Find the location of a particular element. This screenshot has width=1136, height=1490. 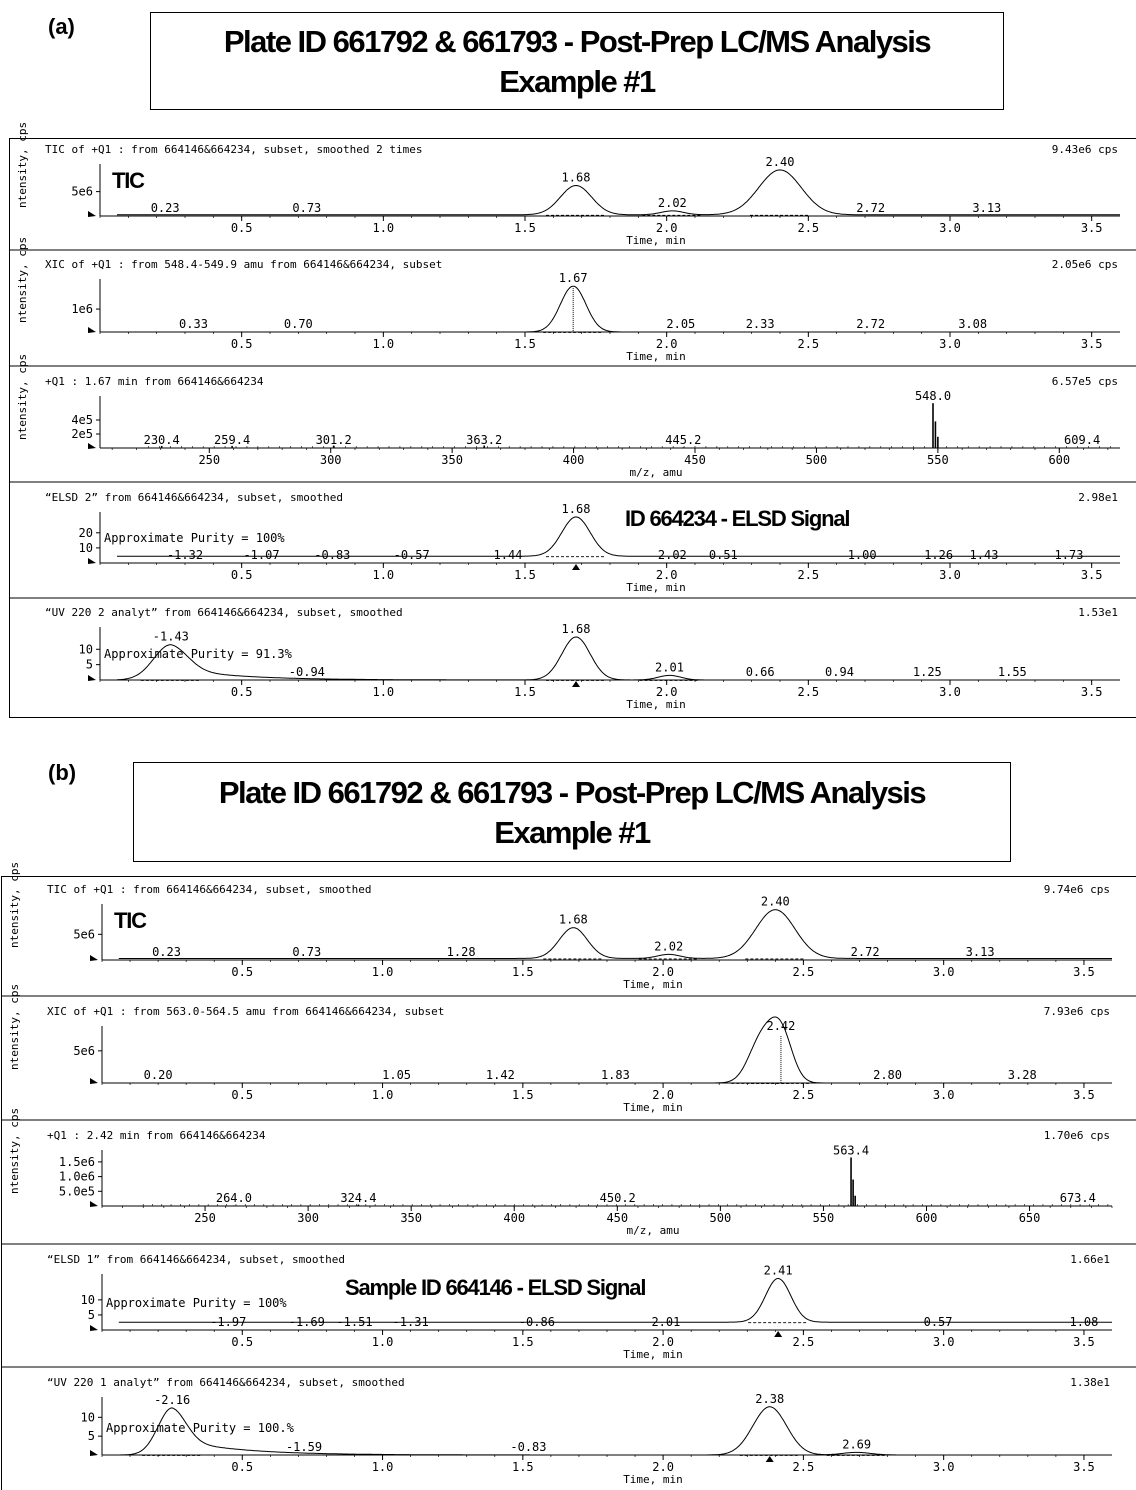

chart-max-label: 9.43e6 cps is located at coordinates (1085, 149).